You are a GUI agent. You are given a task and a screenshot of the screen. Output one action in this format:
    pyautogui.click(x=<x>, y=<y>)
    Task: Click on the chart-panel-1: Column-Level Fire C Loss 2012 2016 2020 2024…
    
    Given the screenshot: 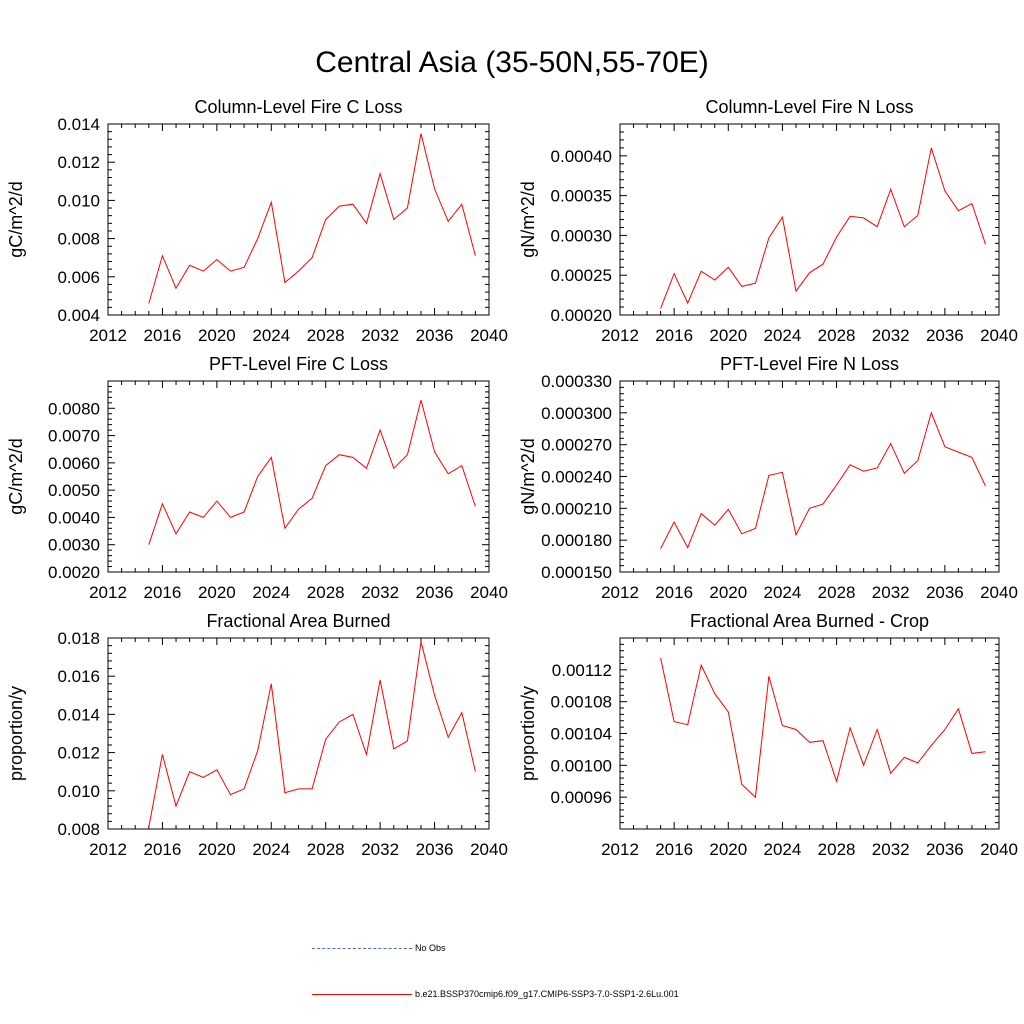 What is the action you would take?
    pyautogui.click(x=257, y=221)
    